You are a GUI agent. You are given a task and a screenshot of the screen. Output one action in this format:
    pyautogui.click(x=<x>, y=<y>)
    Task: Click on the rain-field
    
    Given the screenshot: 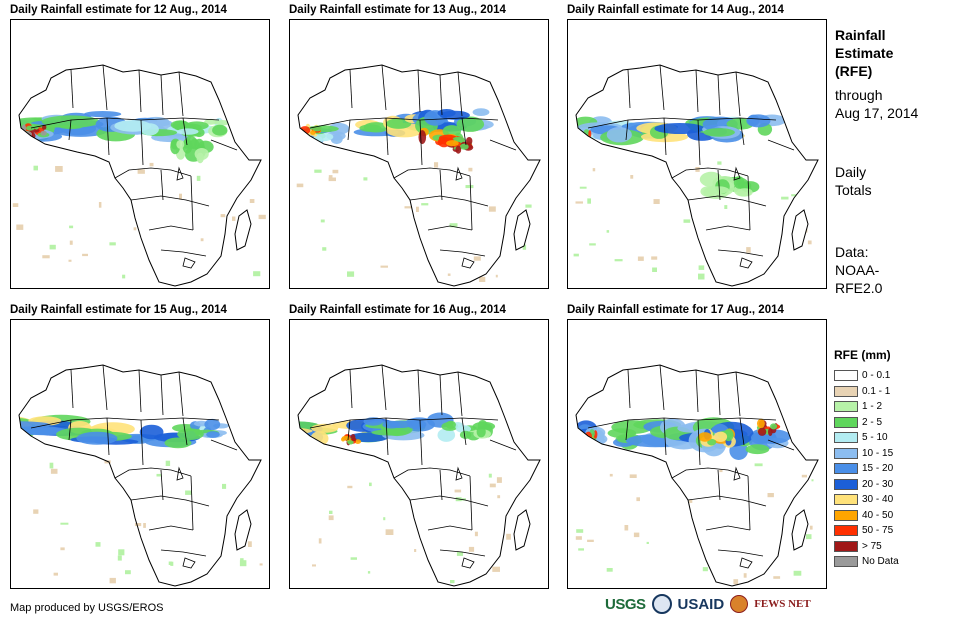 What is the action you would take?
    pyautogui.click(x=396, y=131)
    